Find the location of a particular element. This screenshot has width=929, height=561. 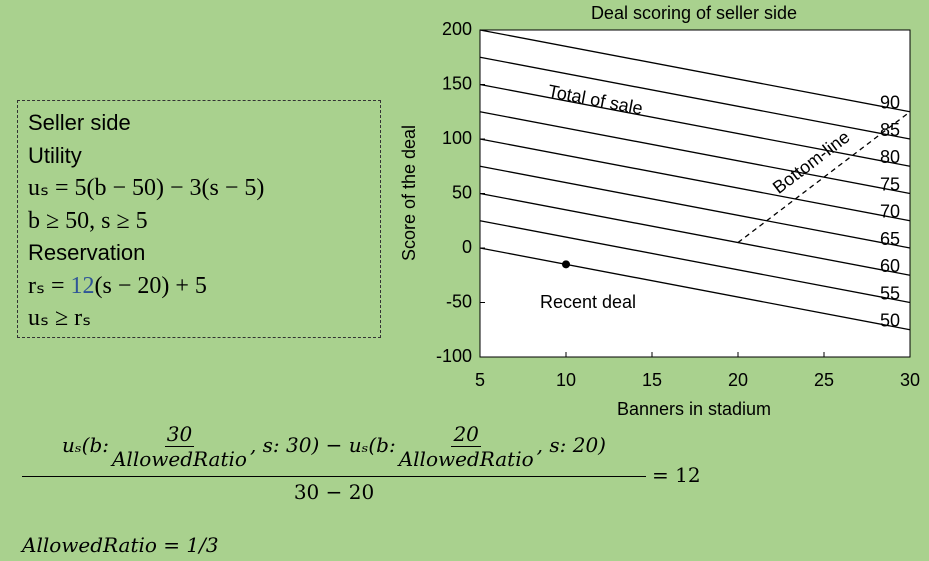

series-label: 85 is located at coordinates (890, 130).